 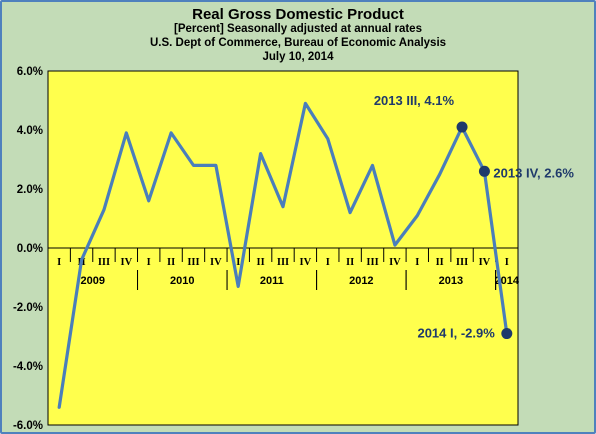 I want to click on y-tick-label: 4.0%, so click(x=30, y=131).